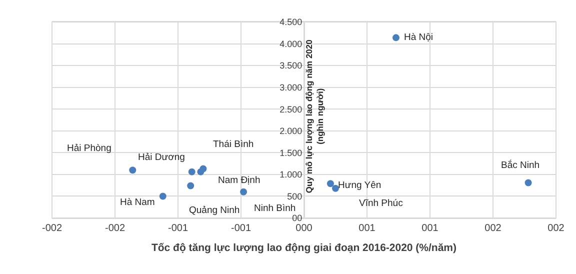 The width and height of the screenshot is (576, 274). I want to click on y-axis-title: Quy mô lực lượng lao động năm 2020 (nghìn người), so click(314, 116).